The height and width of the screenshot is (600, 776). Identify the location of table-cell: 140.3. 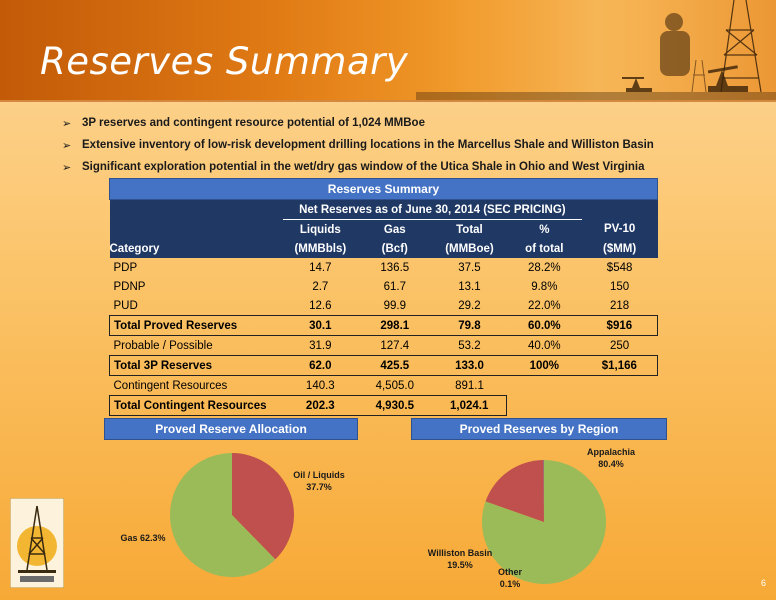
(320, 385).